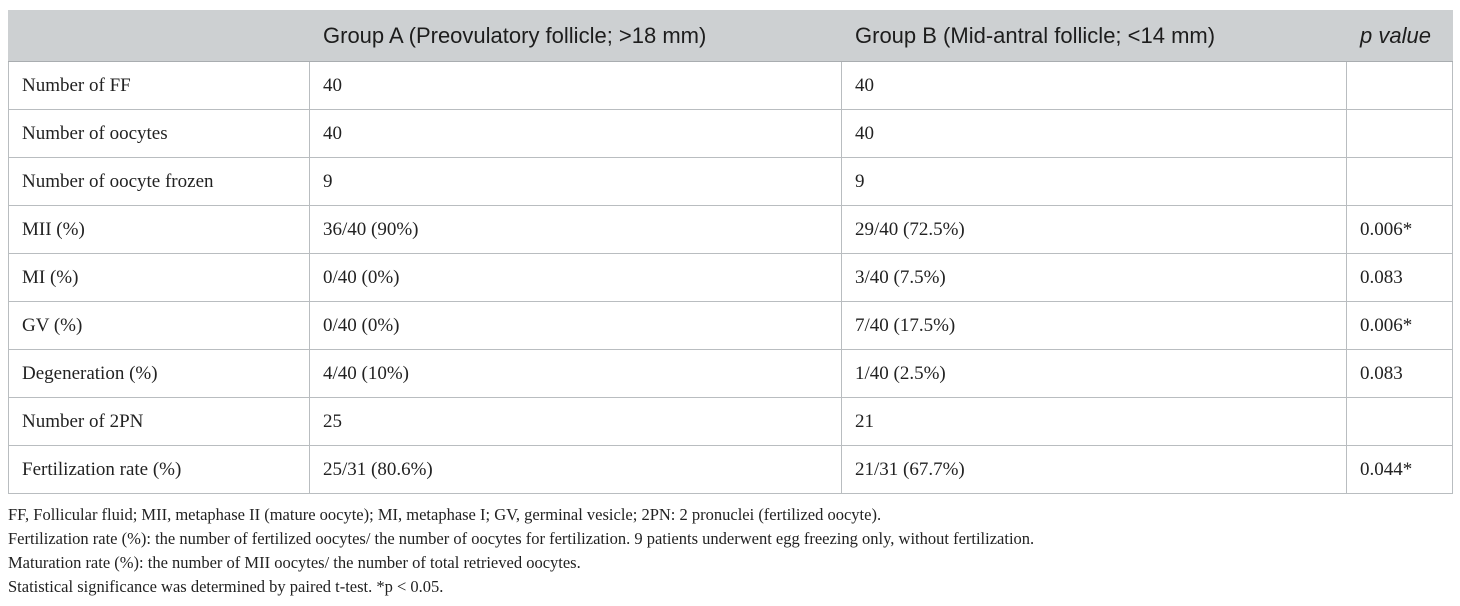 This screenshot has width=1460, height=606. I want to click on group-a-cell: 9, so click(575, 181).